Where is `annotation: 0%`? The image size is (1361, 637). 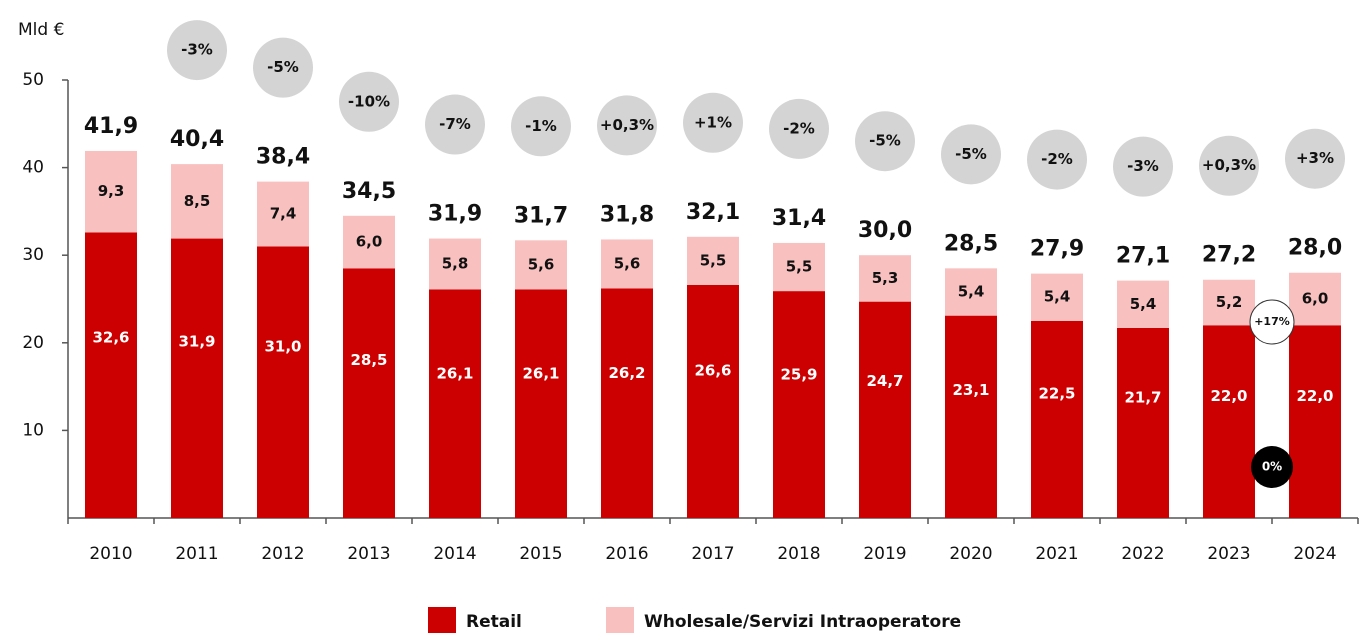
annotation: 0% is located at coordinates (1272, 467).